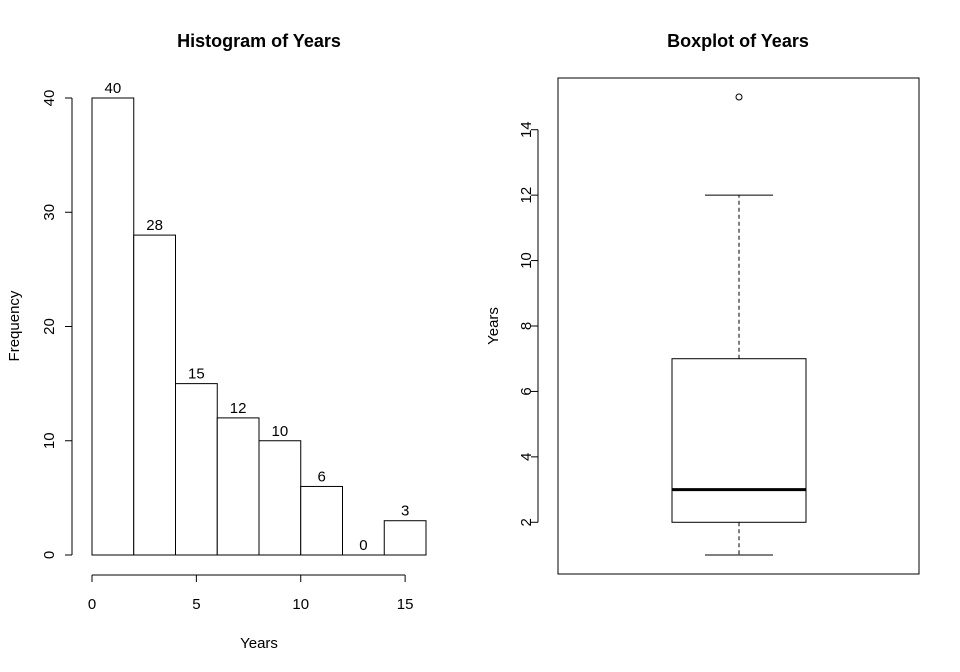  Describe the element at coordinates (280, 431) in the screenshot. I see `histogram-data-label: 10` at that location.